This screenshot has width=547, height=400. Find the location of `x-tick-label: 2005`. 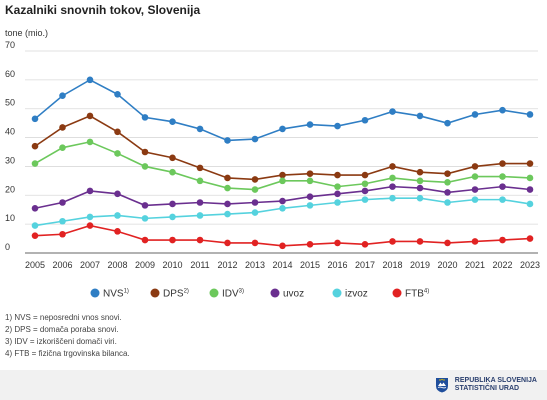

x-tick-label: 2005 is located at coordinates (35, 265).